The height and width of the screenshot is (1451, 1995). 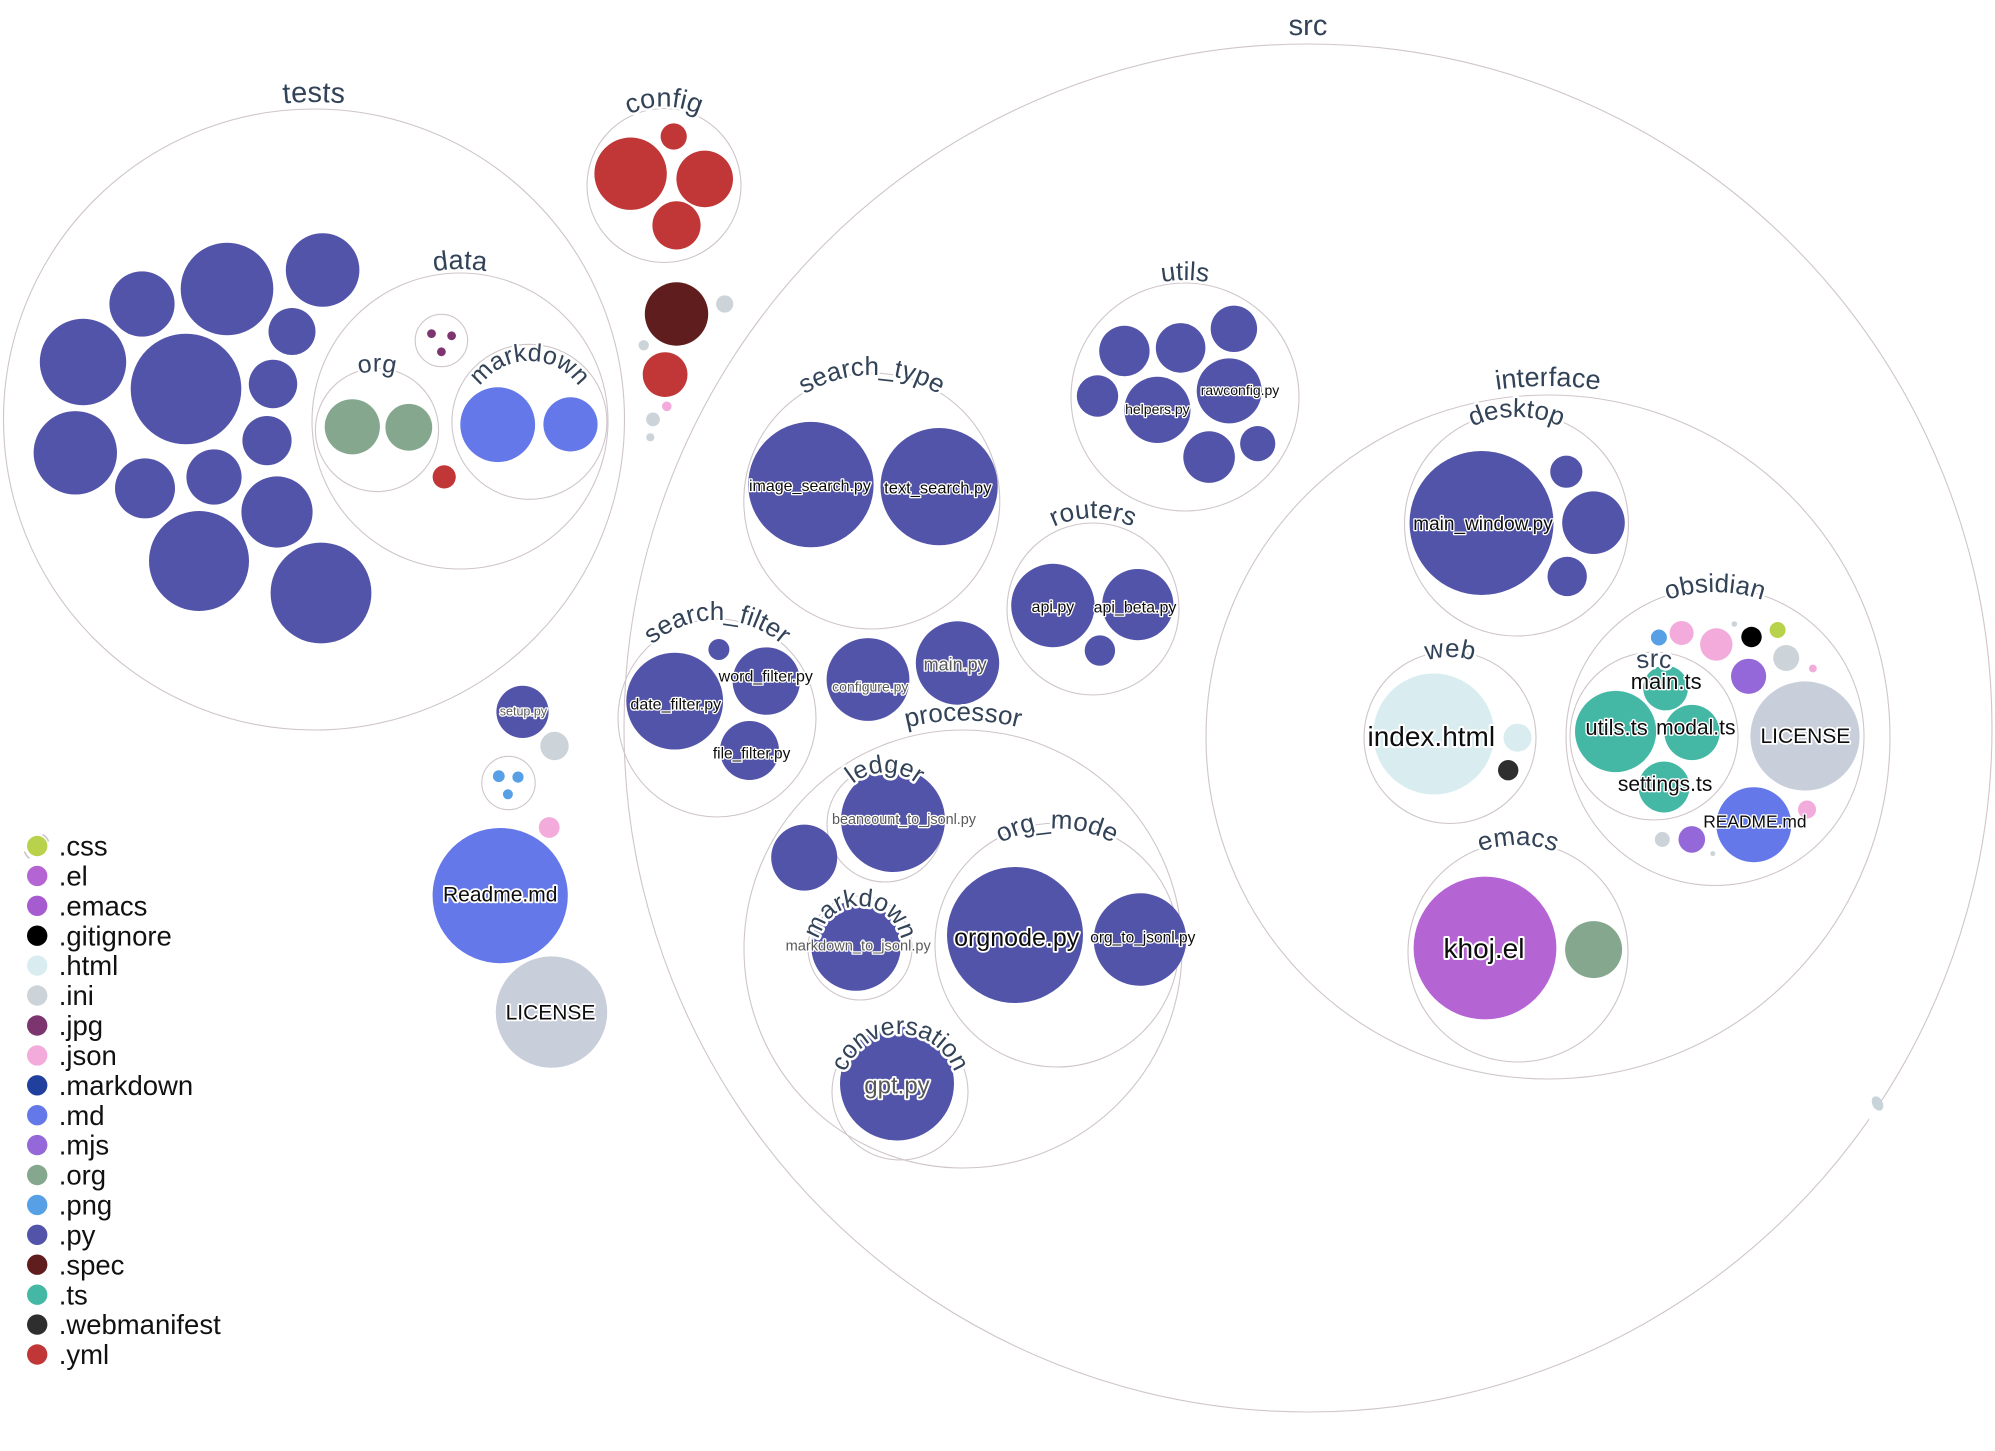 What do you see at coordinates (115, 935) in the screenshot?
I see `svg-text: .gitignore` at bounding box center [115, 935].